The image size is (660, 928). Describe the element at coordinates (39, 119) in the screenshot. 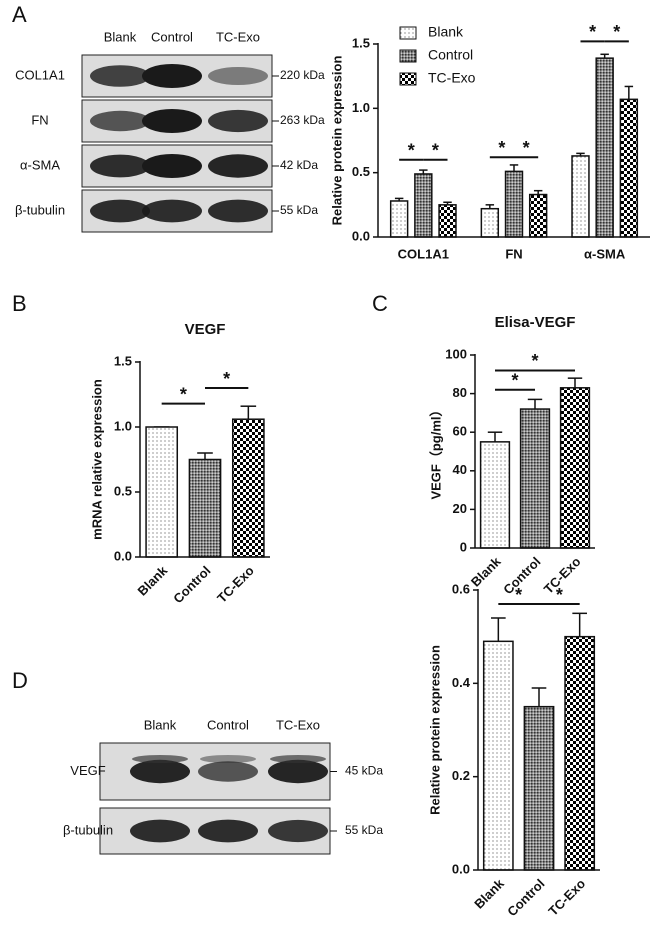

I see `row-label: FN` at that location.